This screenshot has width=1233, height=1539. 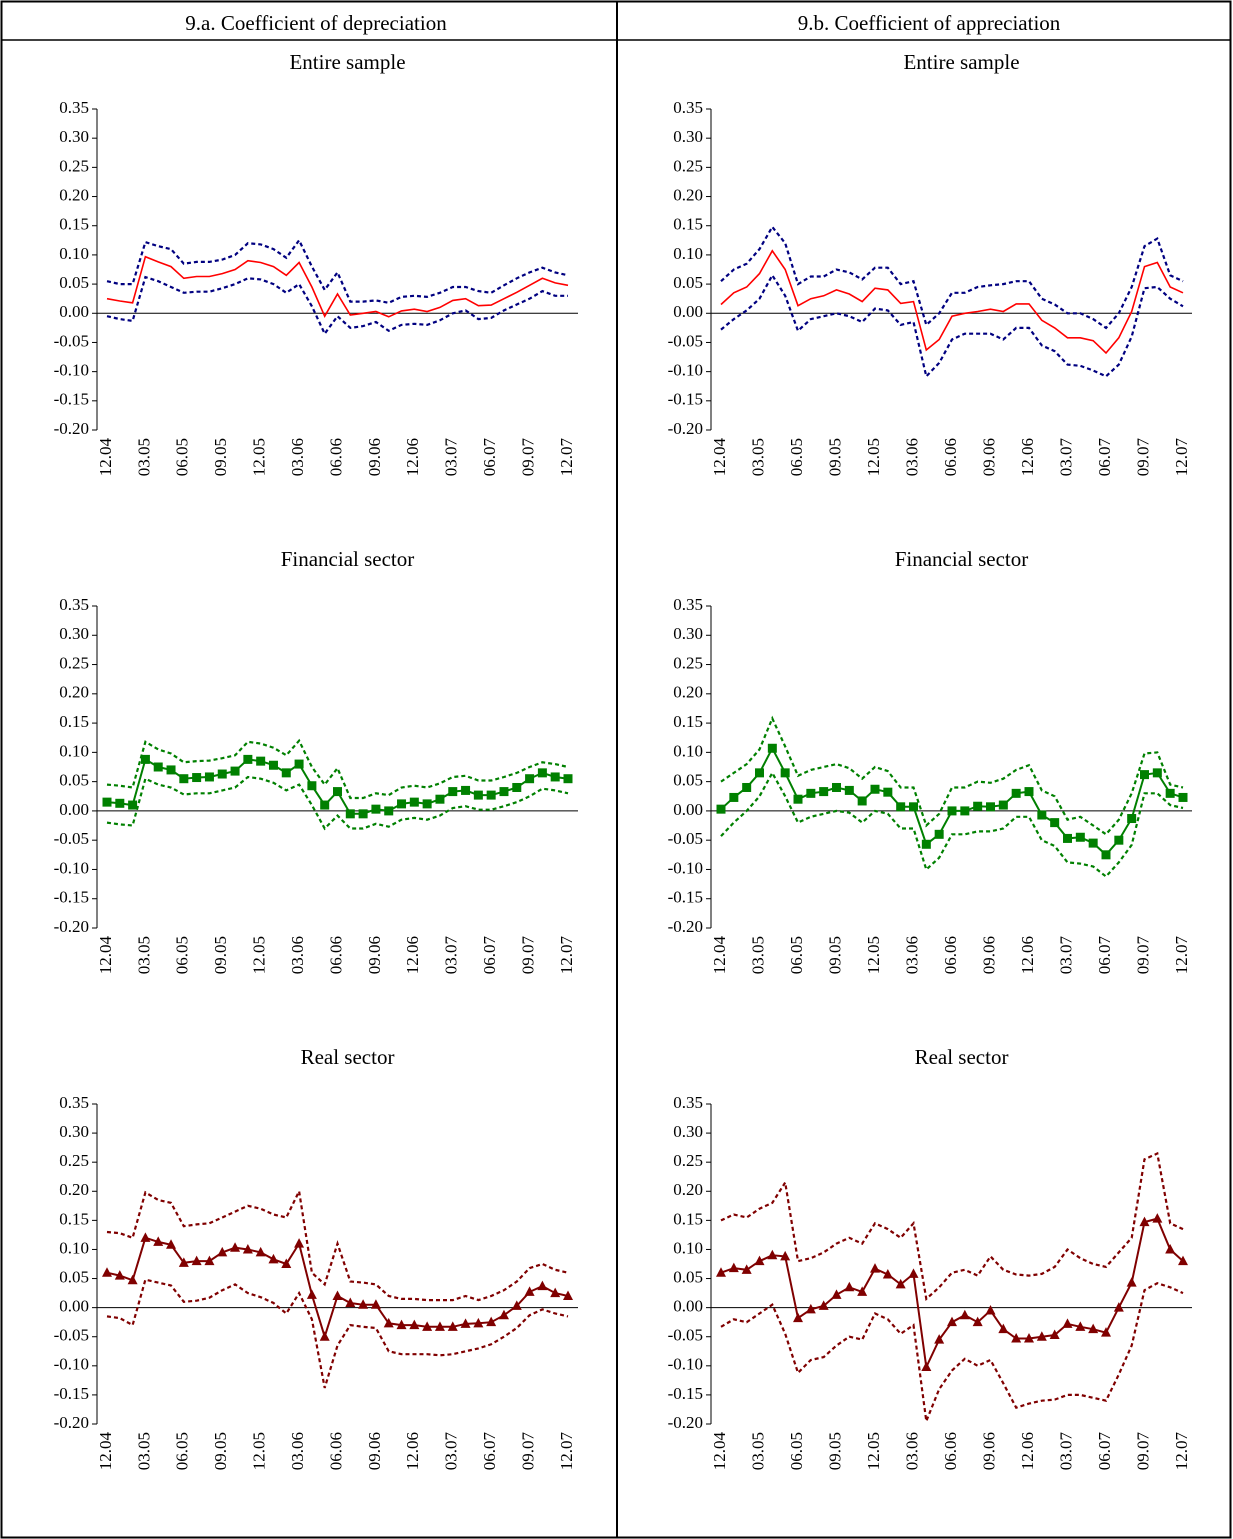 What do you see at coordinates (1181, 955) in the screenshot?
I see `x-tick-label: 12.07` at bounding box center [1181, 955].